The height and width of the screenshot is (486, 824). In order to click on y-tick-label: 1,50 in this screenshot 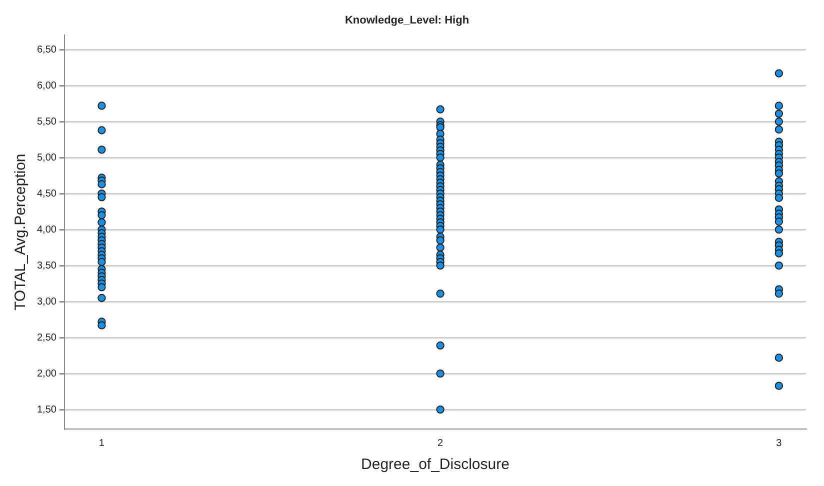, I will do `click(46, 410)`.